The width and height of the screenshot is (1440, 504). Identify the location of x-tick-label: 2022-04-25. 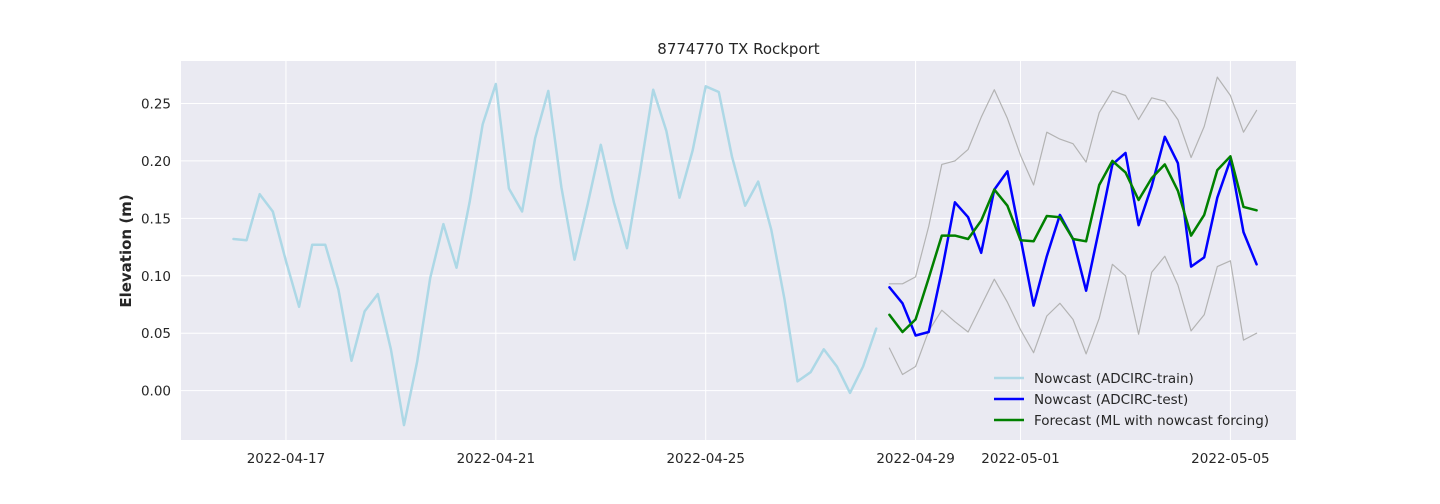
(705, 459).